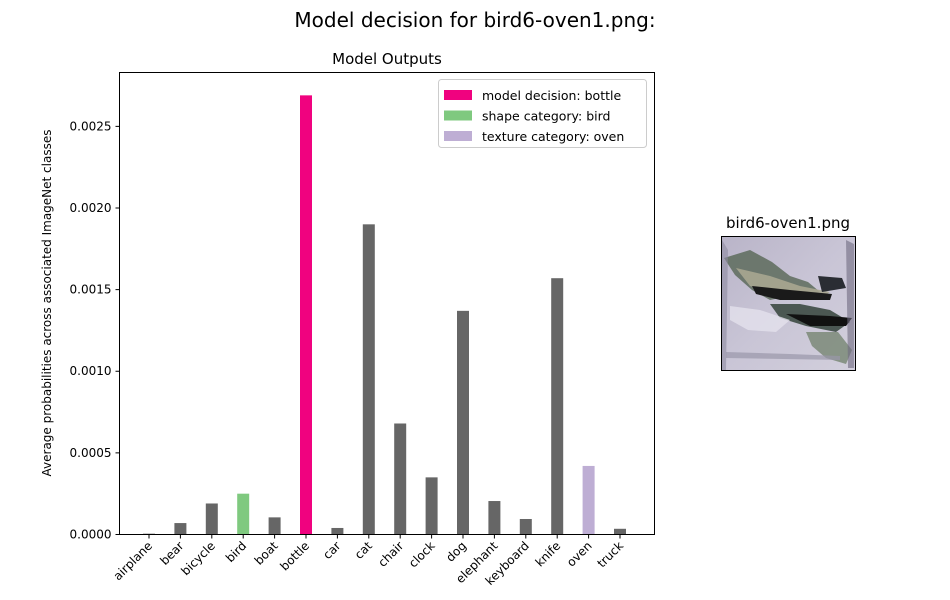 This screenshot has width=950, height=600. I want to click on legend-label: texture category: oven, so click(553, 136).